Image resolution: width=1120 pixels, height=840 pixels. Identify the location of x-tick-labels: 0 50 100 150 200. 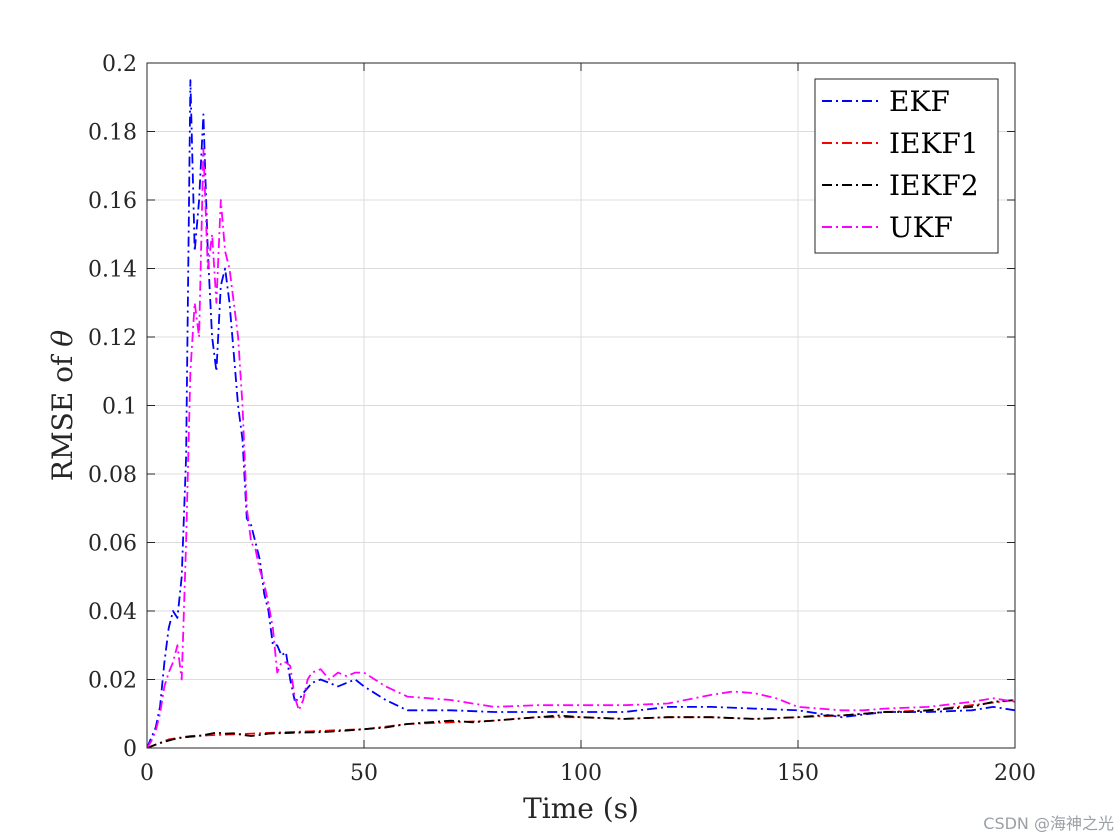
(588, 773).